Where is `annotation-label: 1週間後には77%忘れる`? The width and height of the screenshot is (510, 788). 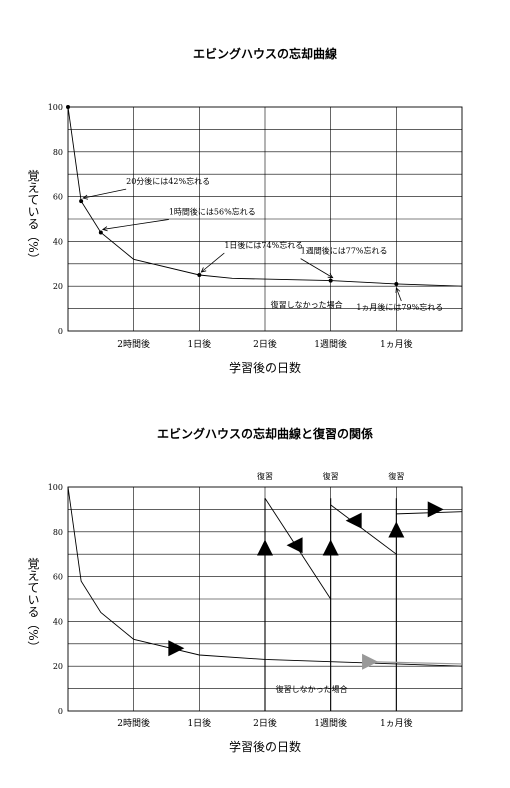
annotation-label: 1週間後には77%忘れる is located at coordinates (344, 251).